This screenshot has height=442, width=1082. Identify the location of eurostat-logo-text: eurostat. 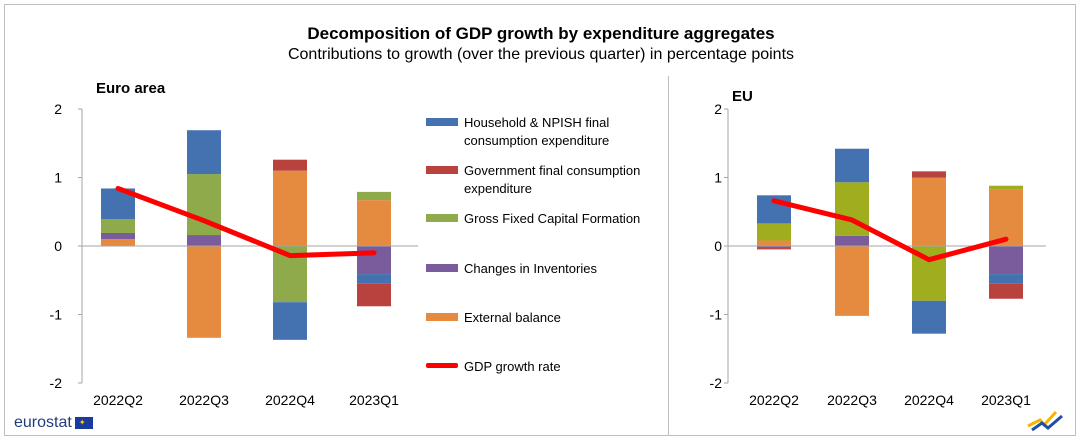
(43, 422).